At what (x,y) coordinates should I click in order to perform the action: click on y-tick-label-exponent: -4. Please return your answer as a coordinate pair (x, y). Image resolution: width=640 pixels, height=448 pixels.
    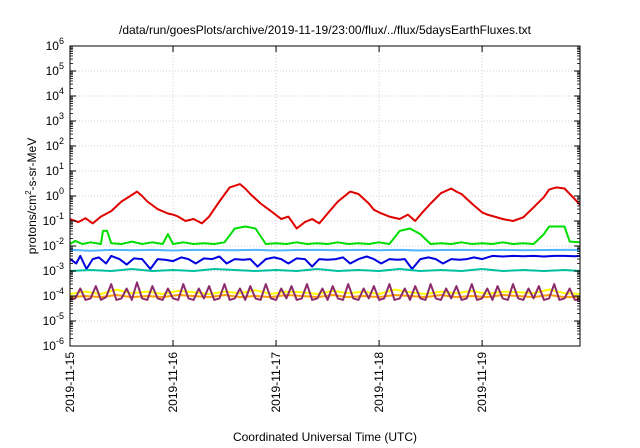
    Looking at the image, I should click on (60, 291).